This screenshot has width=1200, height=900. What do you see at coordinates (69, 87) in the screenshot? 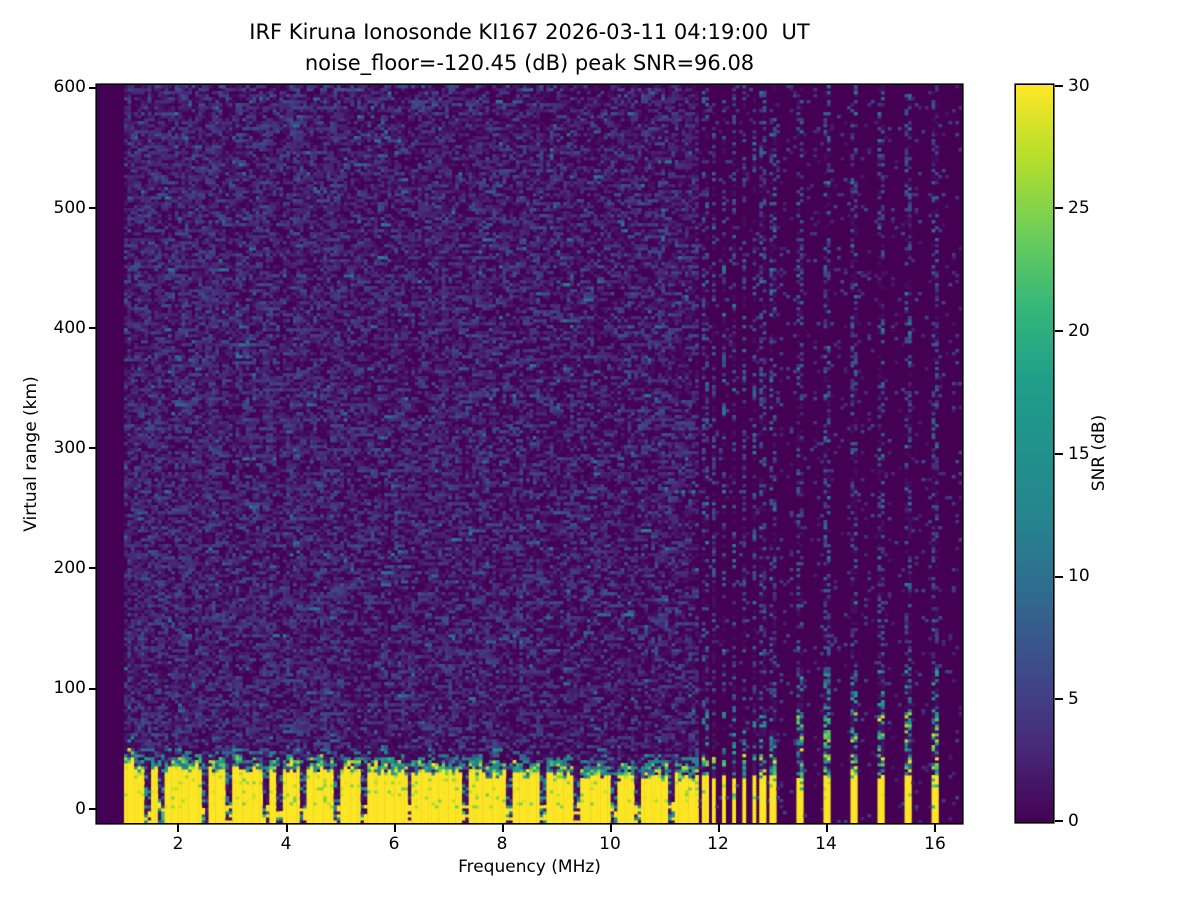
I see `y-tick-label: 600` at bounding box center [69, 87].